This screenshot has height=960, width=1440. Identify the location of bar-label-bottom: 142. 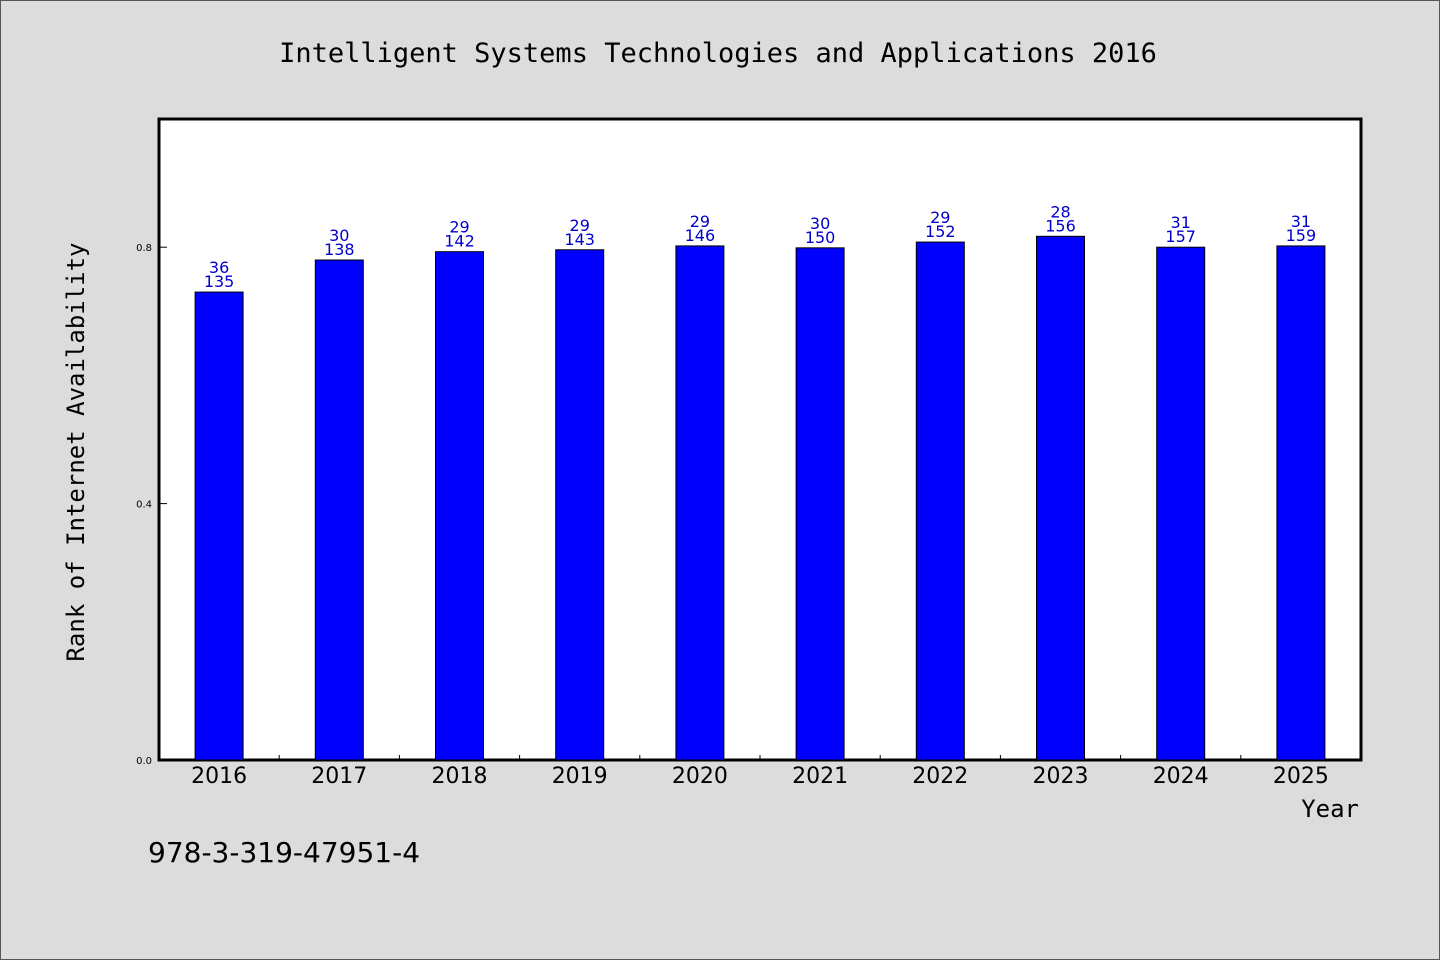
(459, 241).